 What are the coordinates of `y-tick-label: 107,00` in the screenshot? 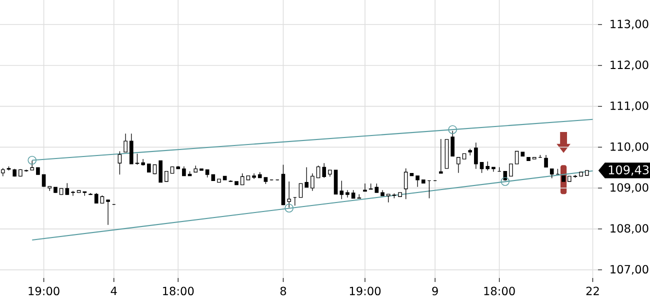 It's located at (629, 269).